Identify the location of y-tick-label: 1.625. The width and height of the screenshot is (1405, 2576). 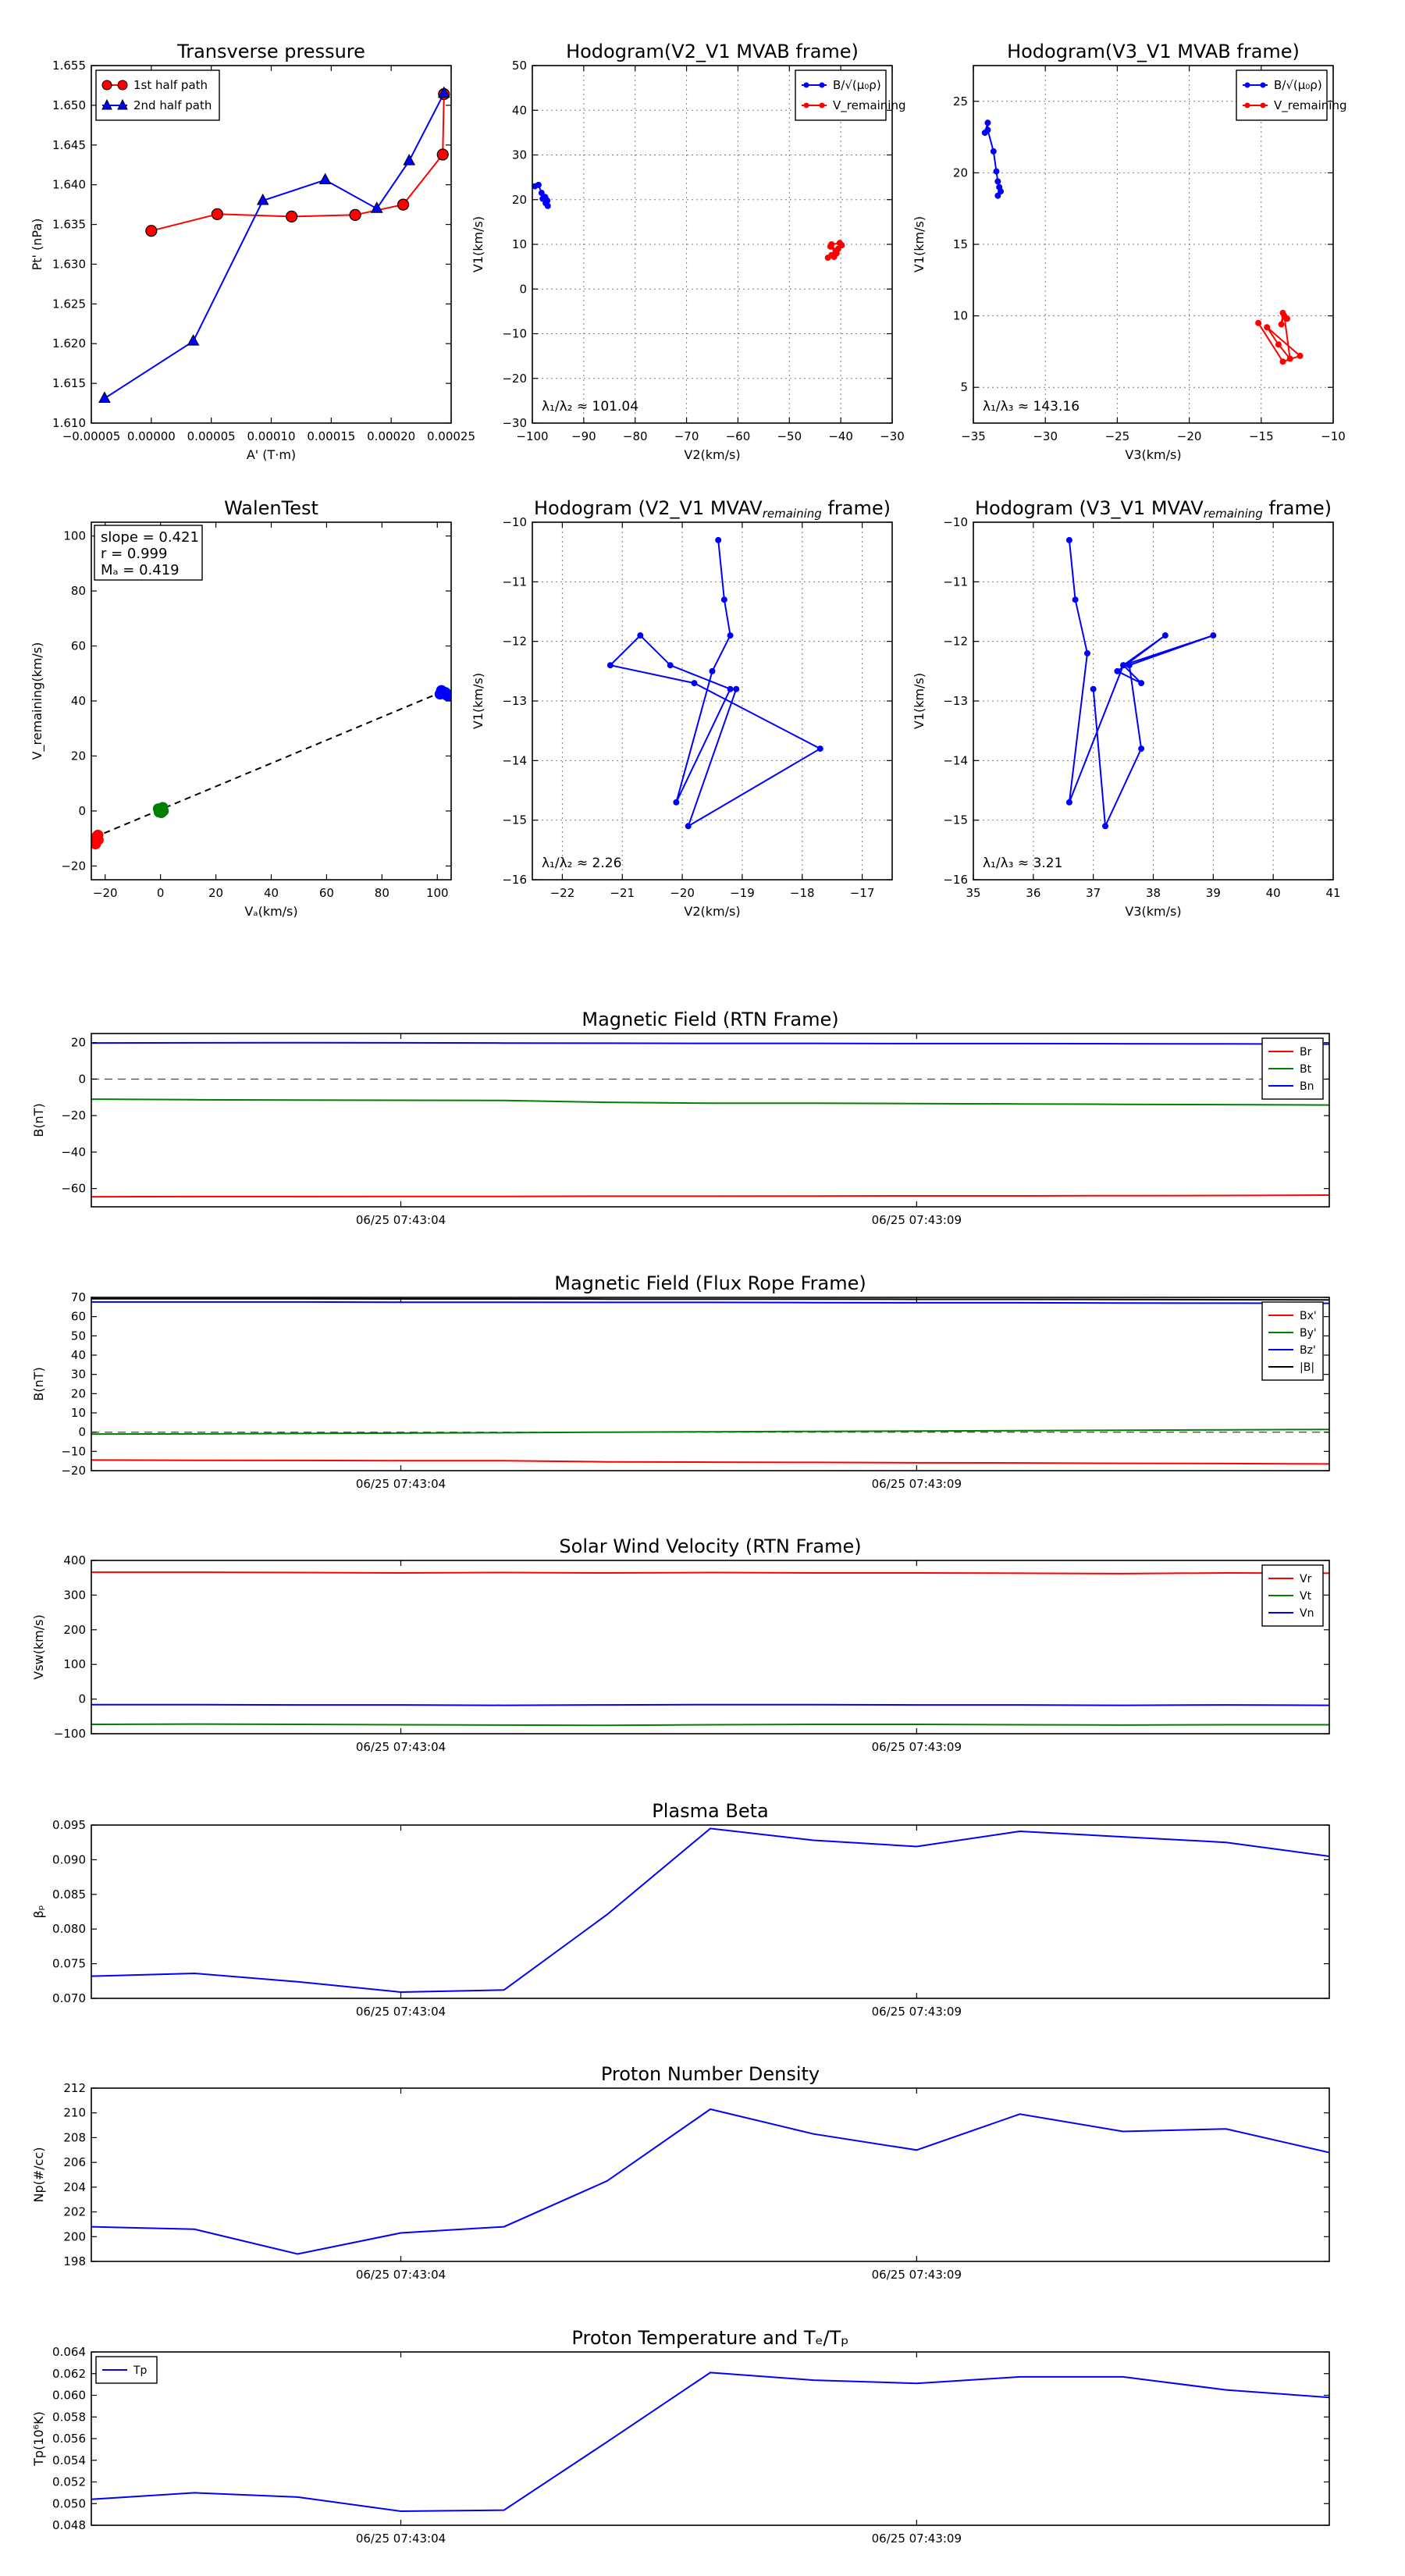
(69, 304).